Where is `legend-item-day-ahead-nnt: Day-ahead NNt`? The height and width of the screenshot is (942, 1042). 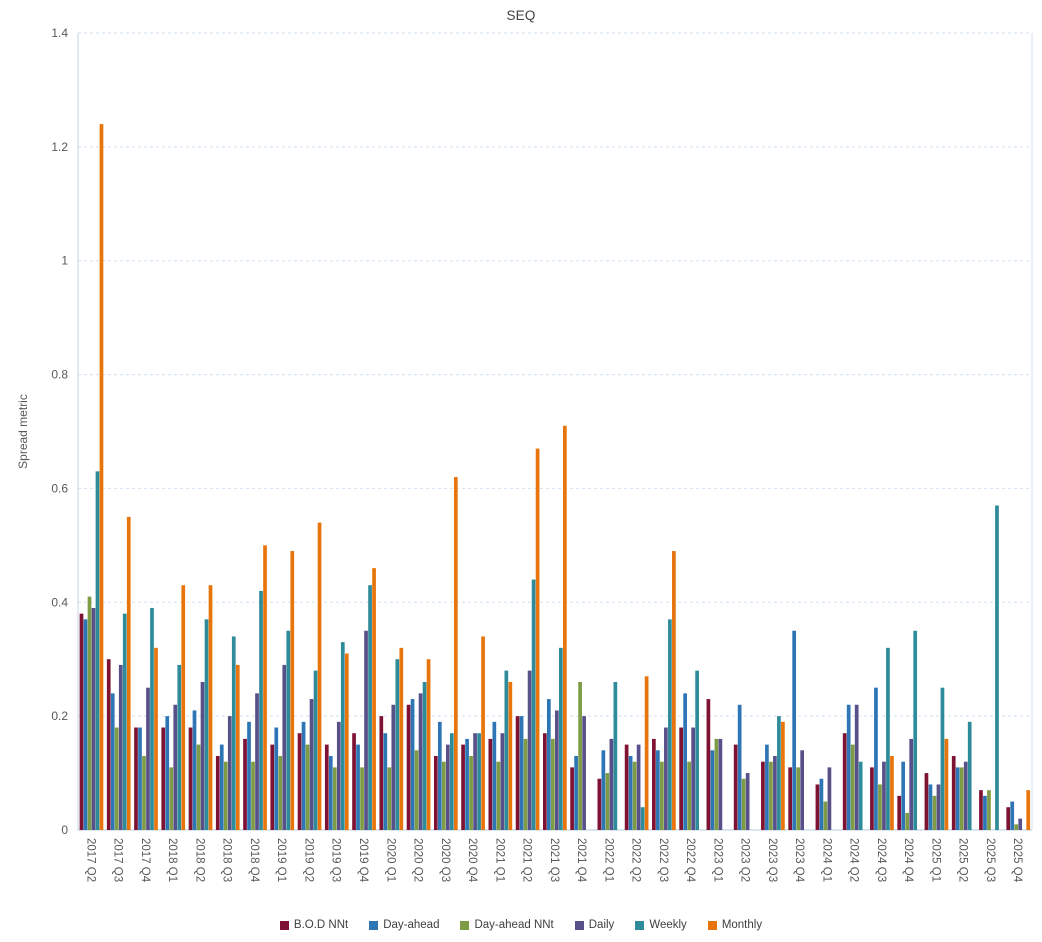 legend-item-day-ahead-nnt: Day-ahead NNt is located at coordinates (507, 925).